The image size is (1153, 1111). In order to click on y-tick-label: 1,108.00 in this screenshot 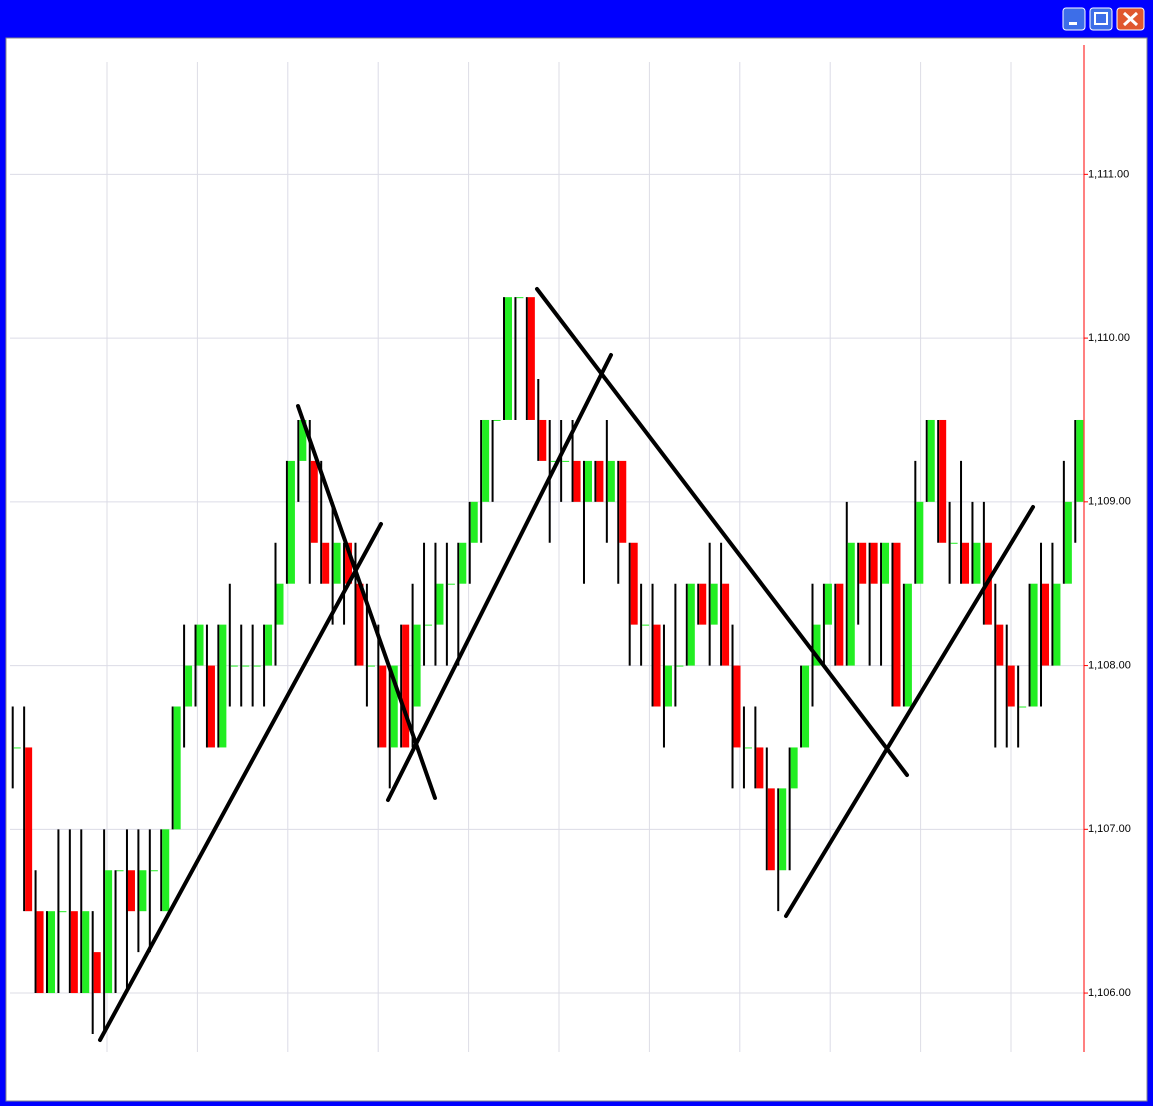, I will do `click(1109, 665)`.